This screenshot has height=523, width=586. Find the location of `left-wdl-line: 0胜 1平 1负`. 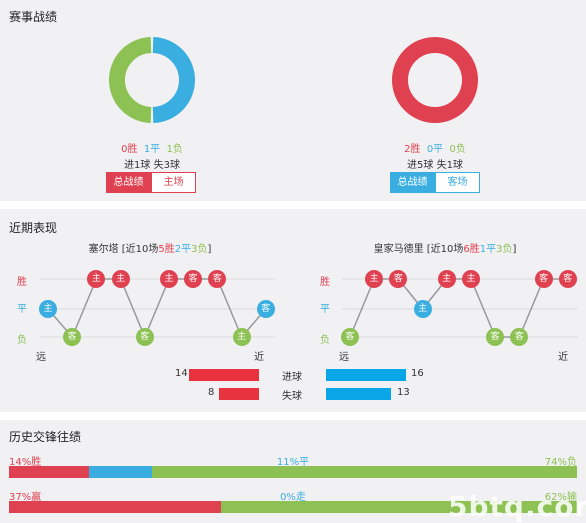

left-wdl-line: 0胜 1平 1负 is located at coordinates (152, 147).